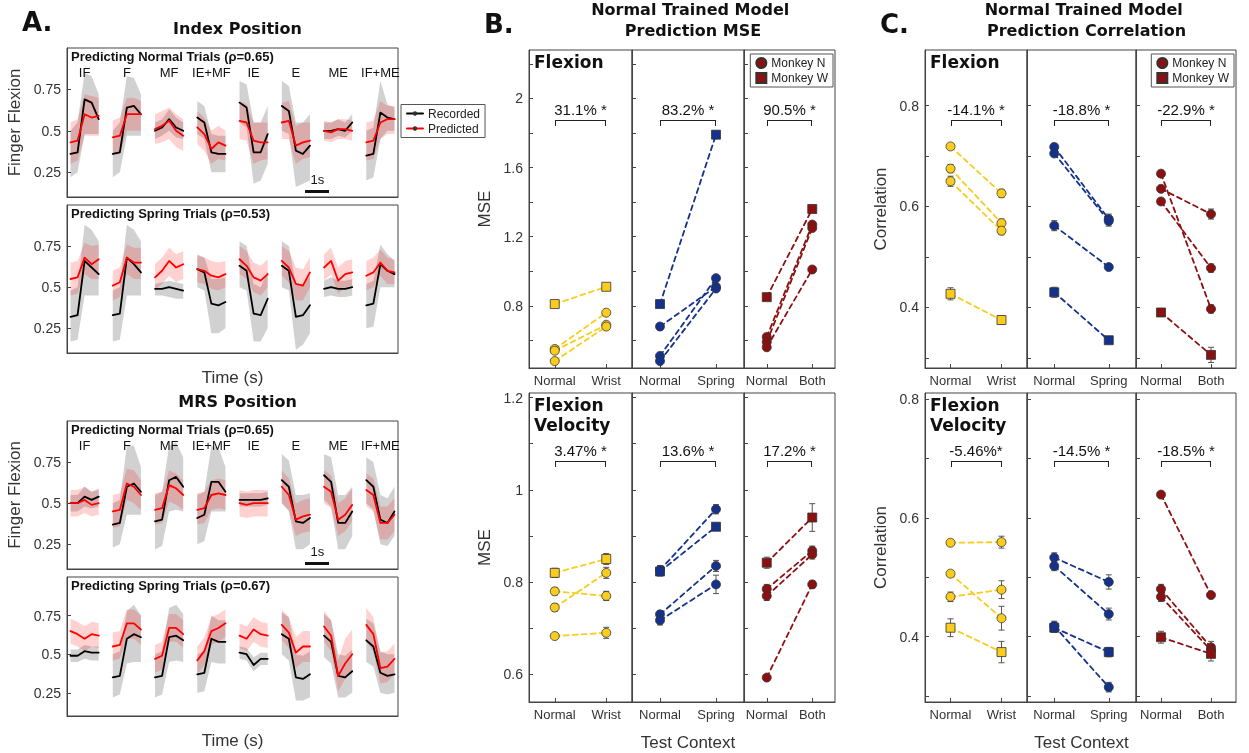  I want to click on annotation: -14.5% *, so click(1081, 450).